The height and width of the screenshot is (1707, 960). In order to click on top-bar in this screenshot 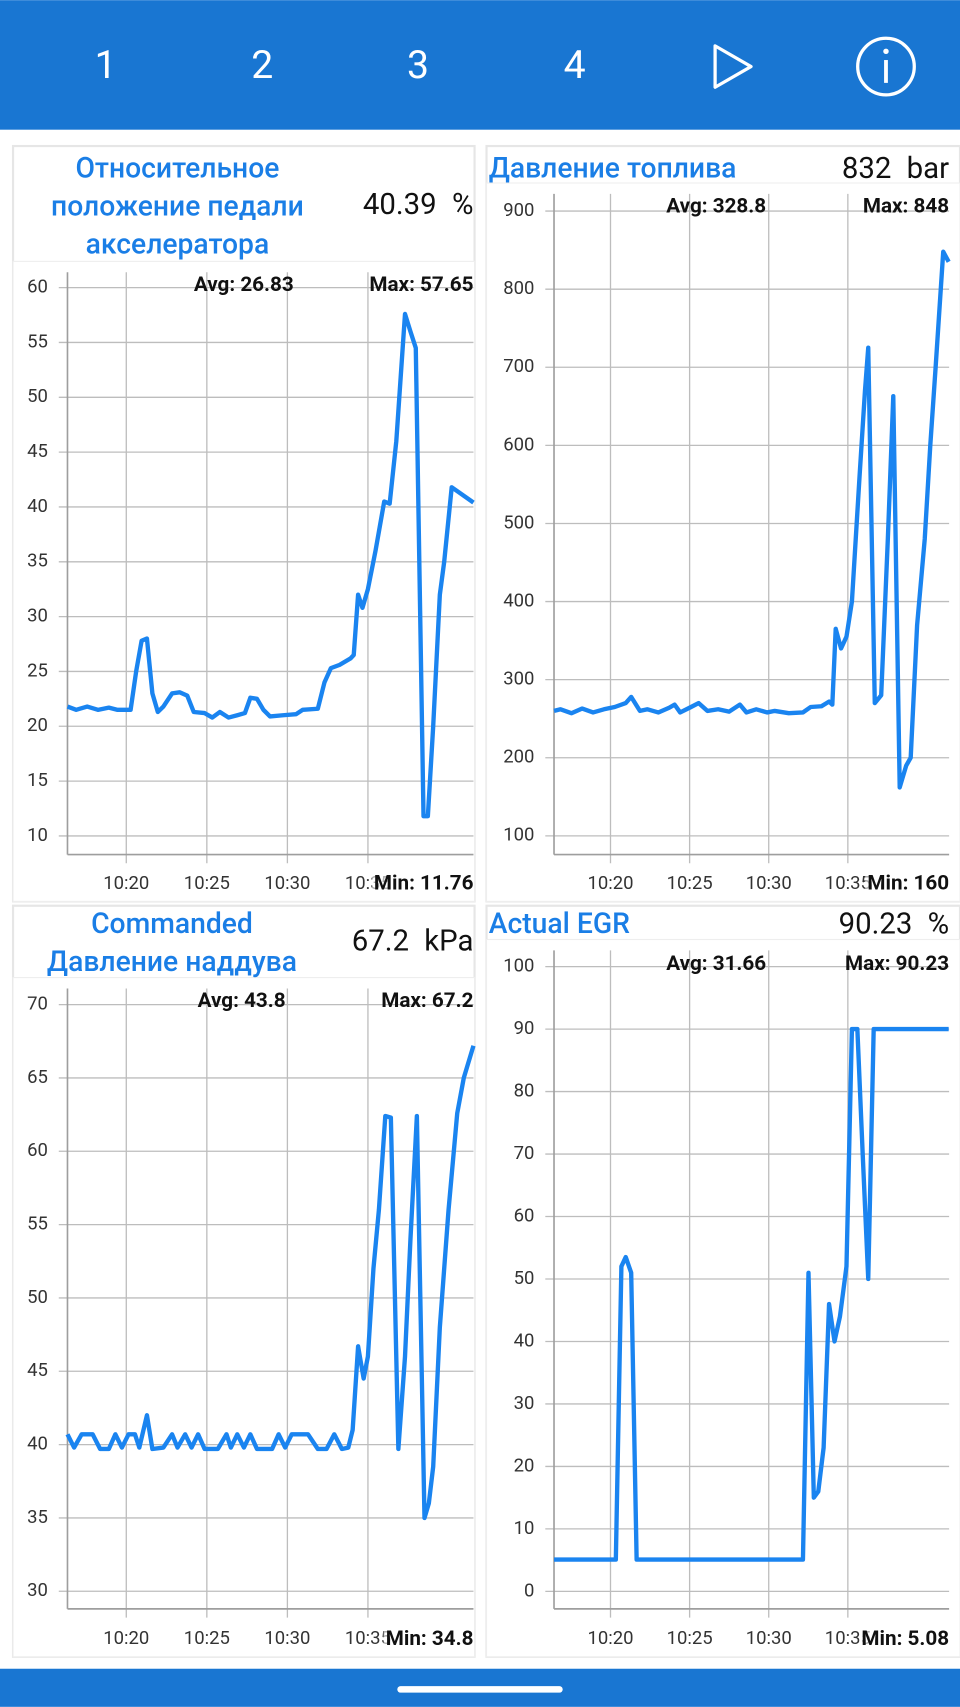, I will do `click(480, 65)`.